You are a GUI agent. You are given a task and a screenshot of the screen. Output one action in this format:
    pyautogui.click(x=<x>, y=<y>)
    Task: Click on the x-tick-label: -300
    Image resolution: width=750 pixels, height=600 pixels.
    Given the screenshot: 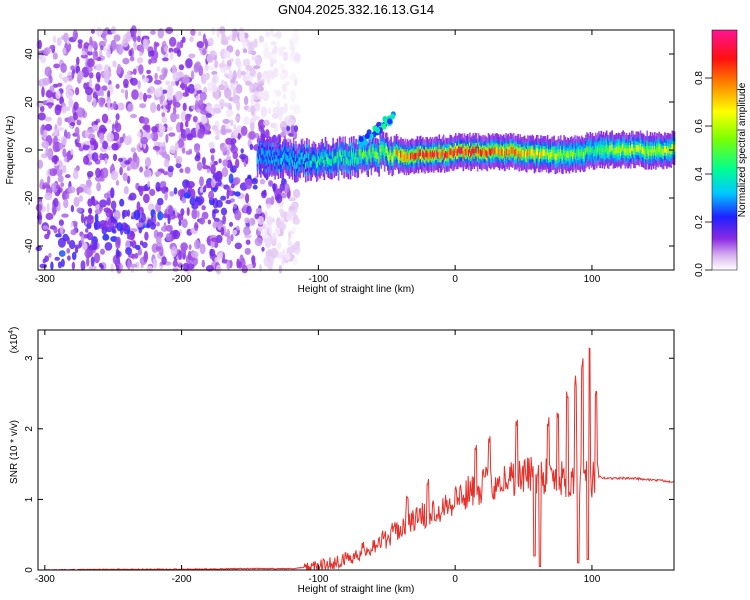 What is the action you would take?
    pyautogui.click(x=45, y=279)
    